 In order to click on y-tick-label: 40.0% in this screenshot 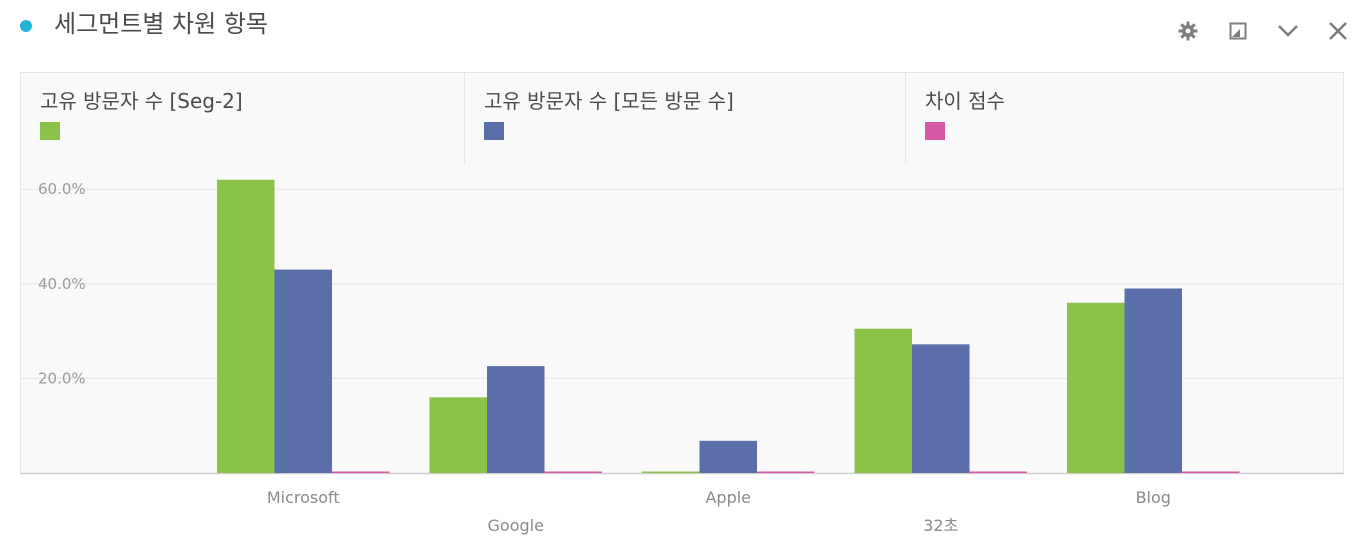, I will do `click(62, 284)`.